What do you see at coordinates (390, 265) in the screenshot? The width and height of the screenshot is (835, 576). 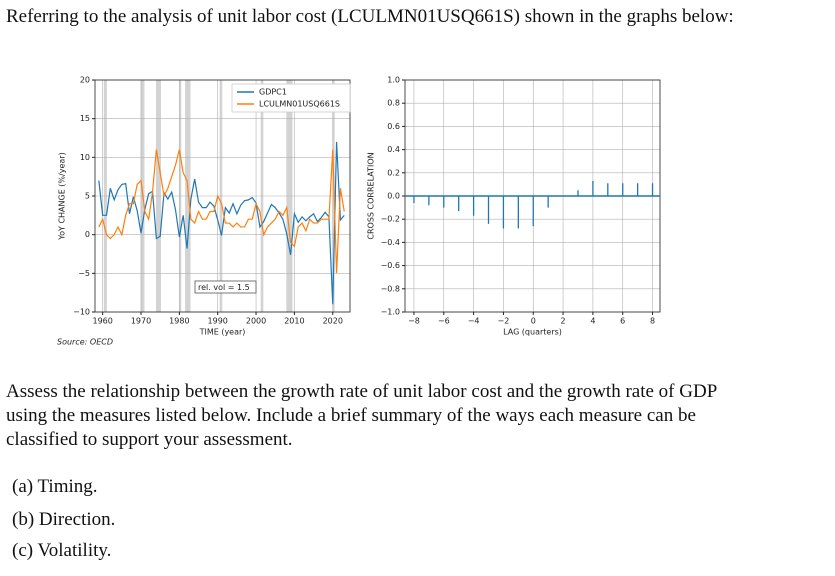 I see `y-tick-label: −0.6` at bounding box center [390, 265].